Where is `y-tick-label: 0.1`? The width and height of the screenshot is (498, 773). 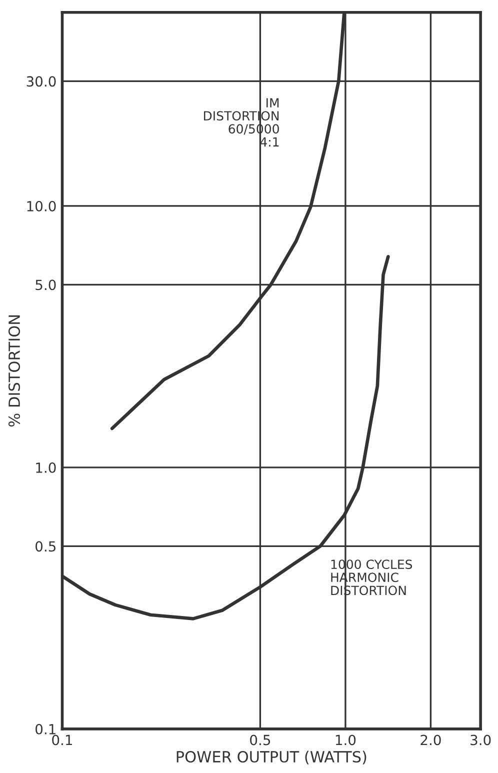
y-tick-label: 0.1 is located at coordinates (46, 729).